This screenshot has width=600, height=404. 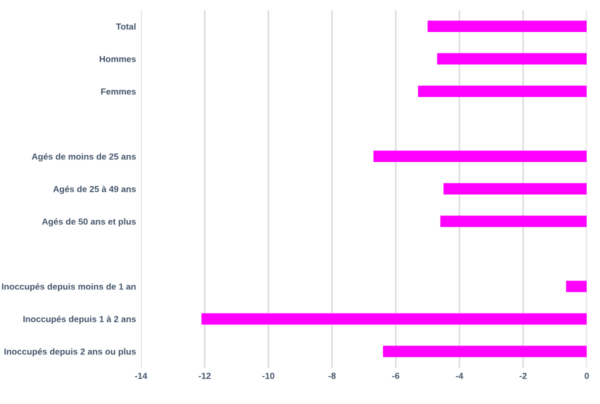 What do you see at coordinates (69, 287) in the screenshot?
I see `y-tick-label: Inoccupés depuis moins de 1 an` at bounding box center [69, 287].